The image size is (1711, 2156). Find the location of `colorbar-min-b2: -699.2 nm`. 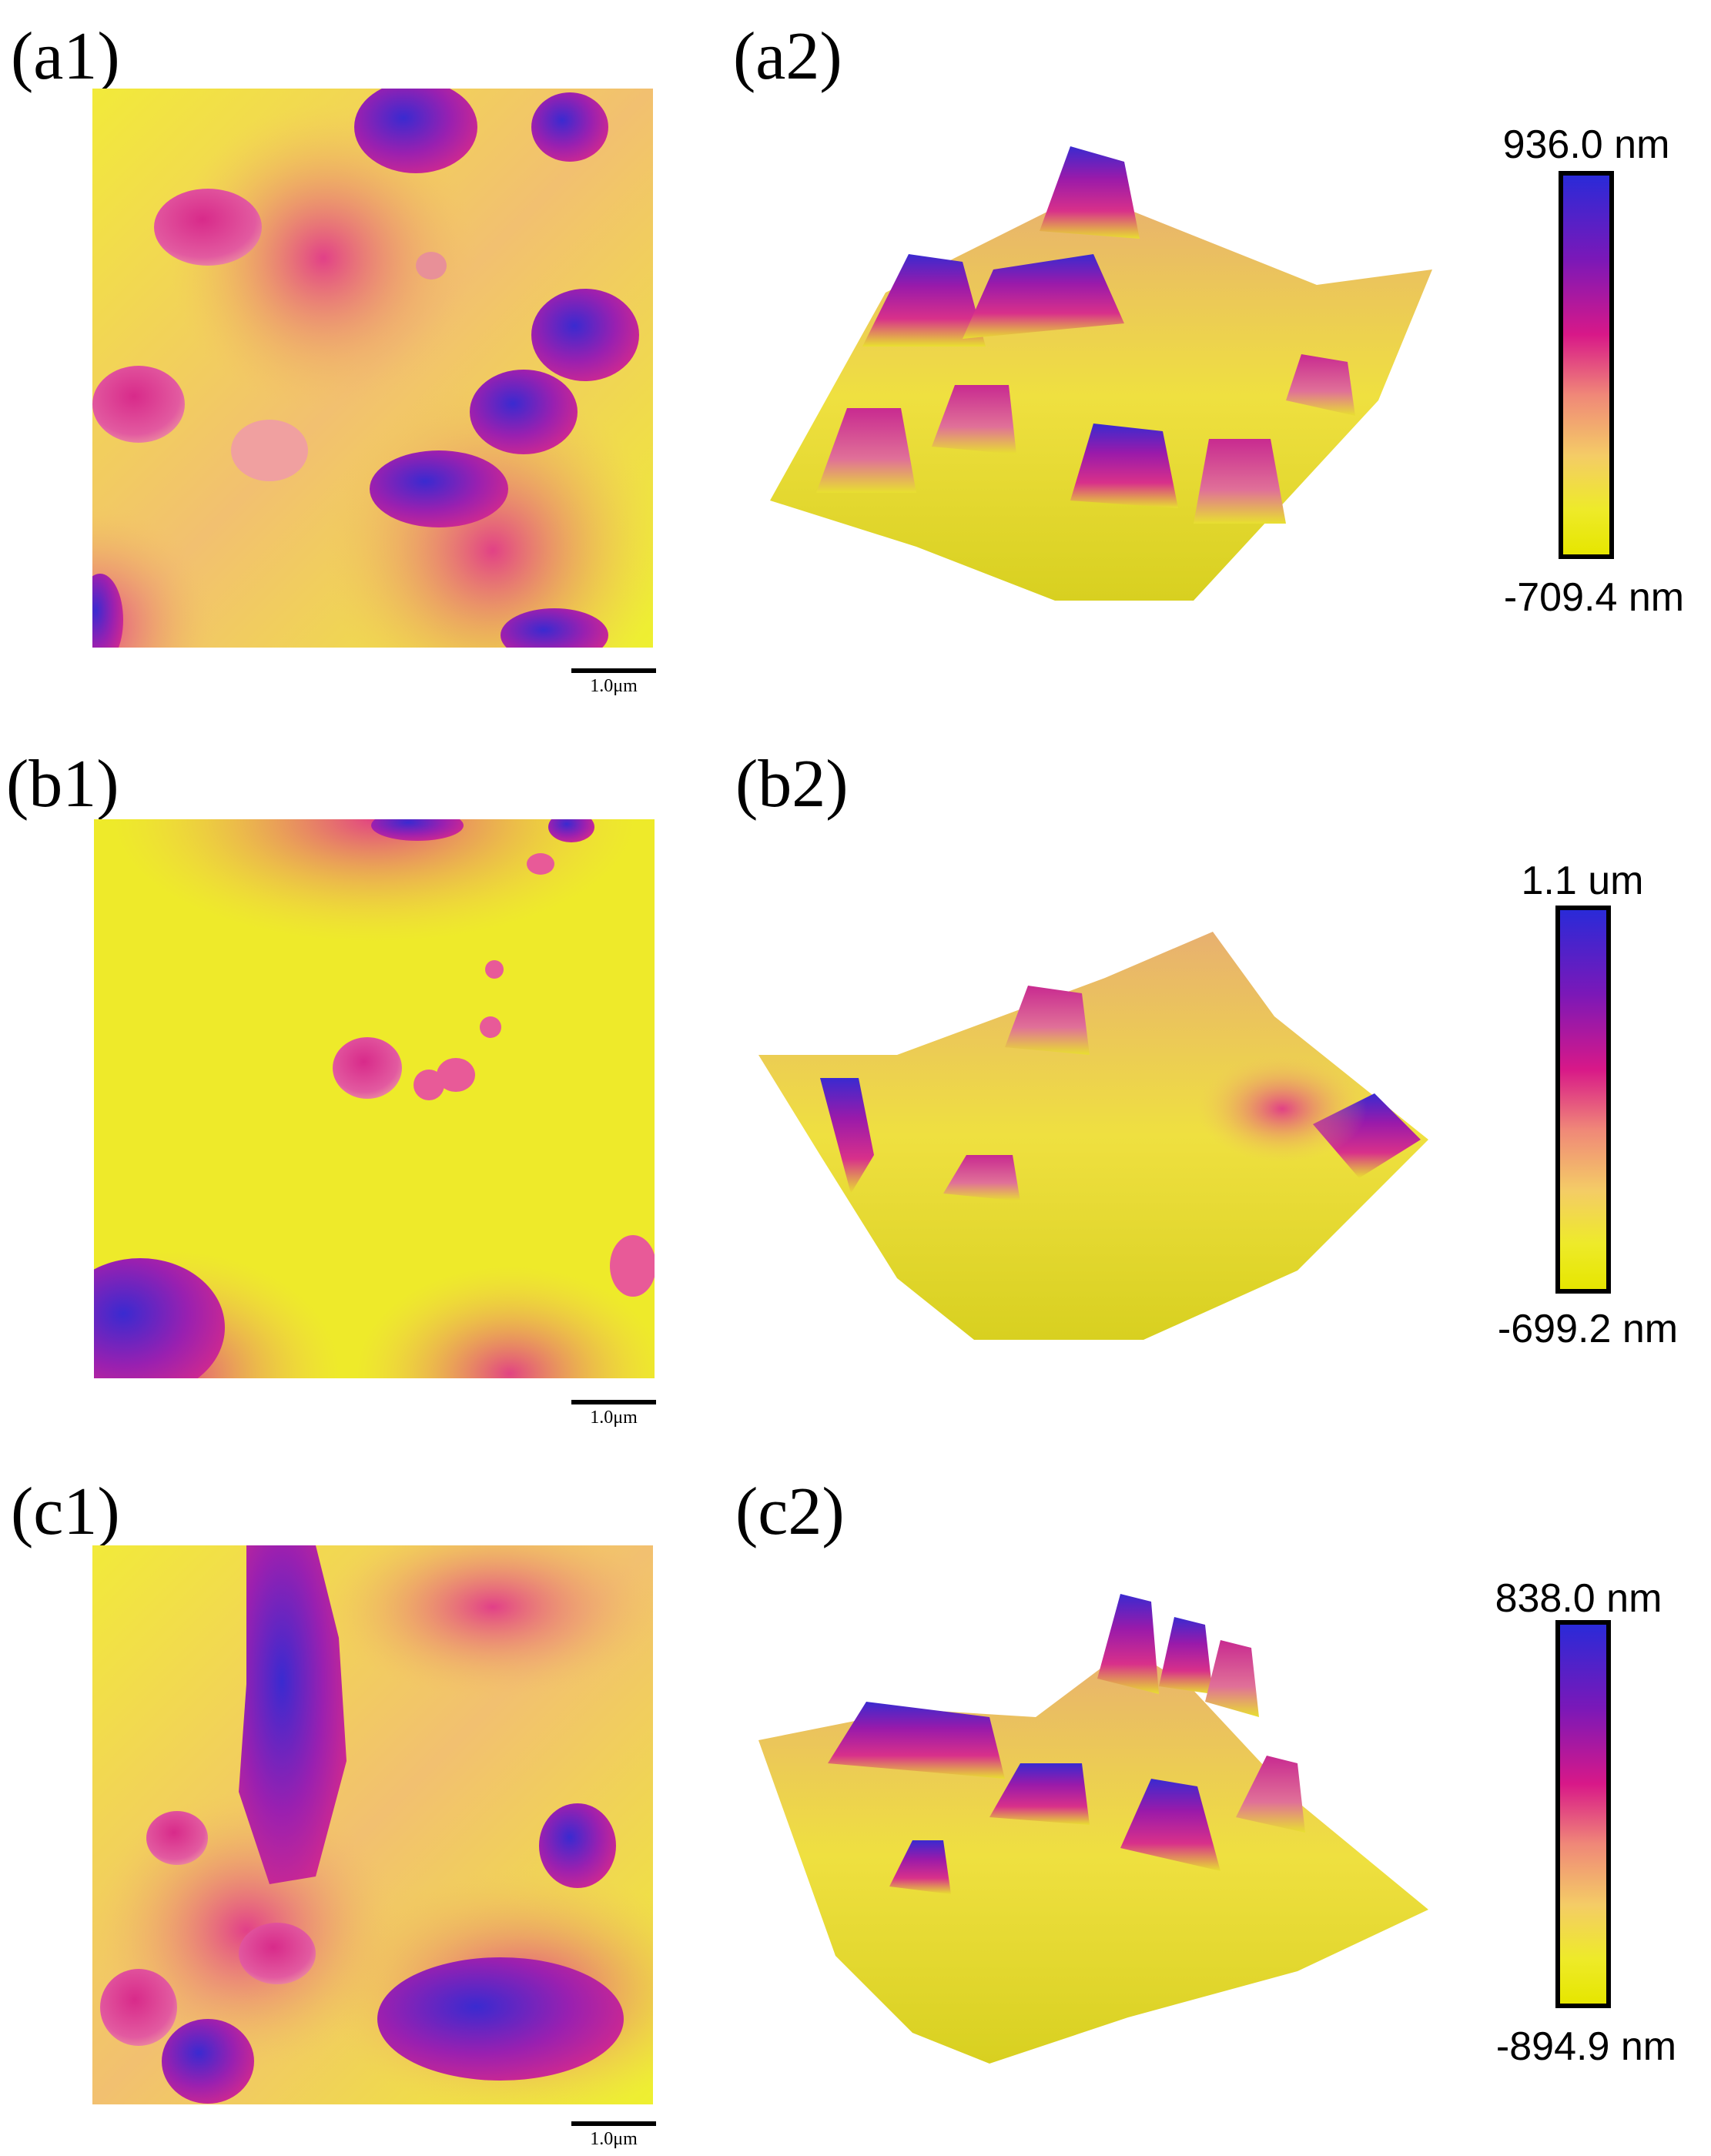

colorbar-min-b2: -699.2 nm is located at coordinates (1588, 1329).